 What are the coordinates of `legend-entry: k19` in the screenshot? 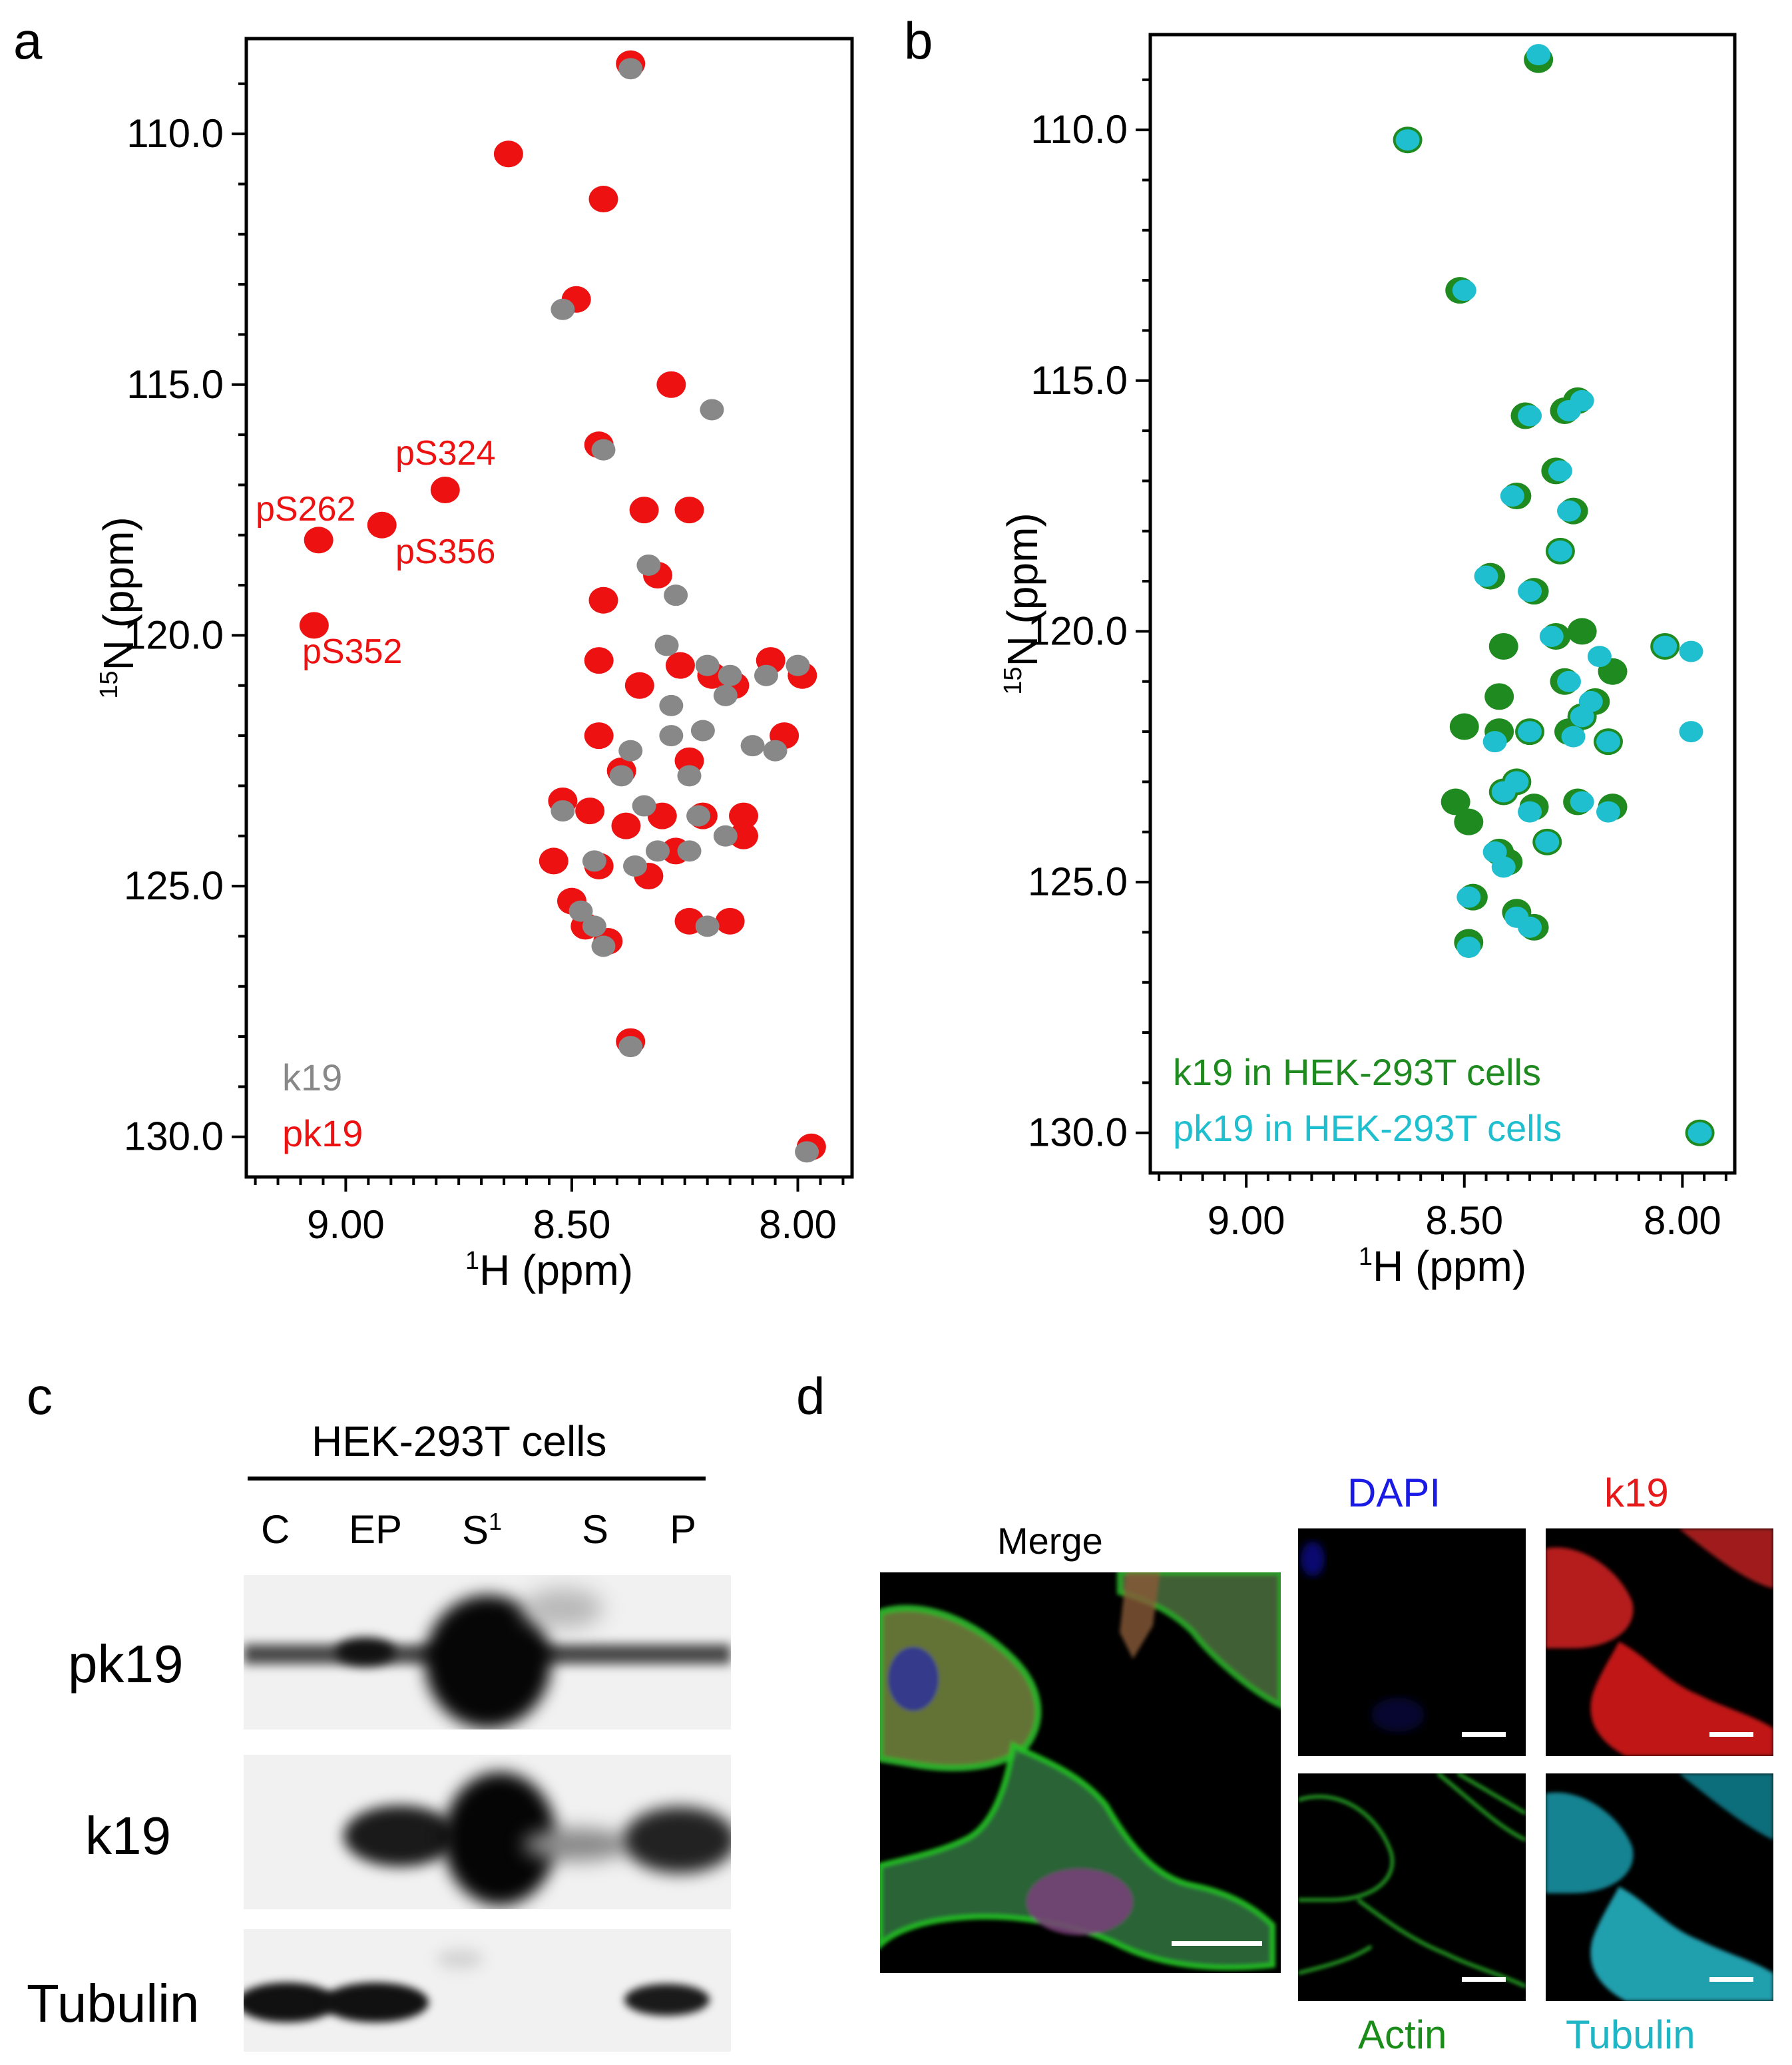 It's located at (312, 1077).